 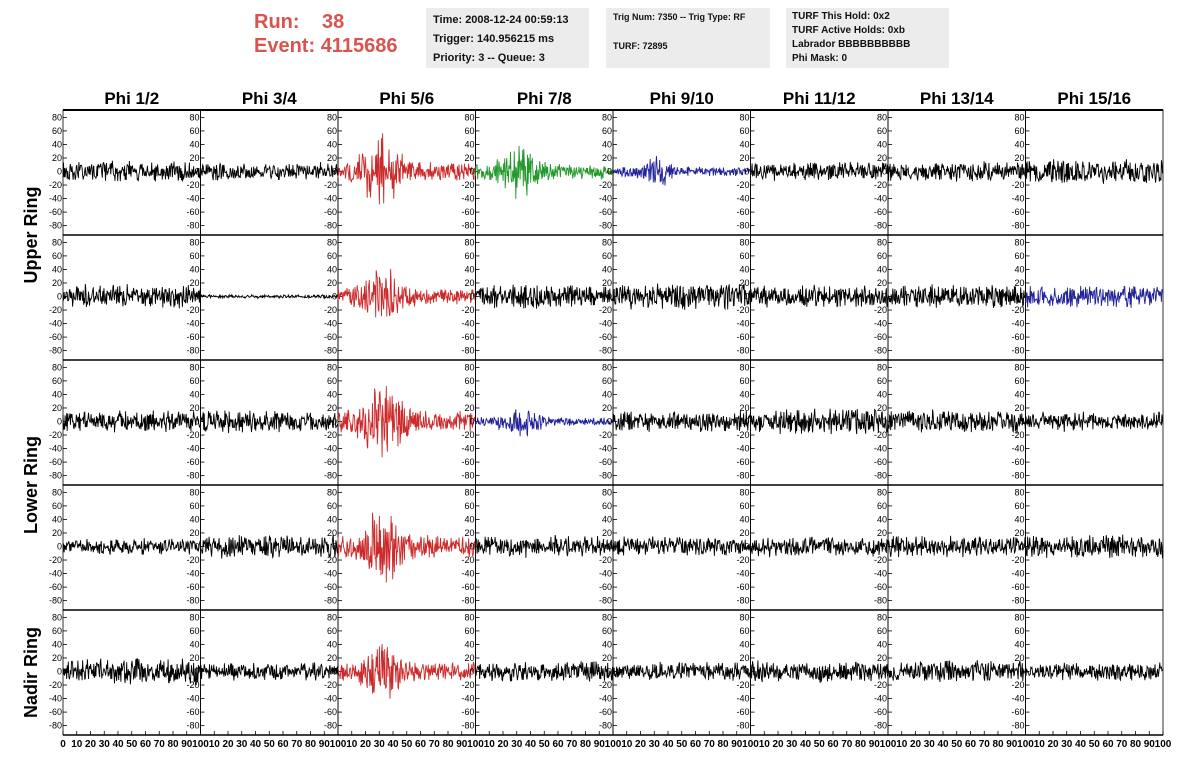 What do you see at coordinates (406, 98) in the screenshot?
I see `column-header: Phi 5/6` at bounding box center [406, 98].